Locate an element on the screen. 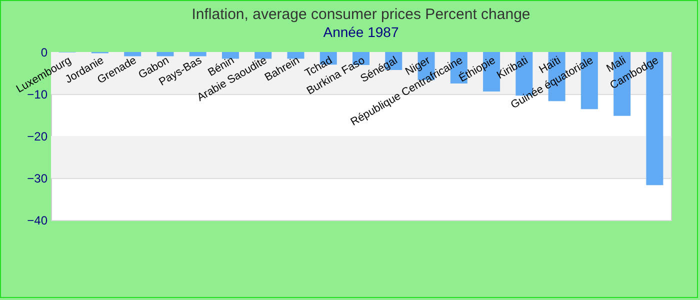 This screenshot has height=300, width=700. chart-title: Inflation, average consumer prices Percent change is located at coordinates (361, 14).